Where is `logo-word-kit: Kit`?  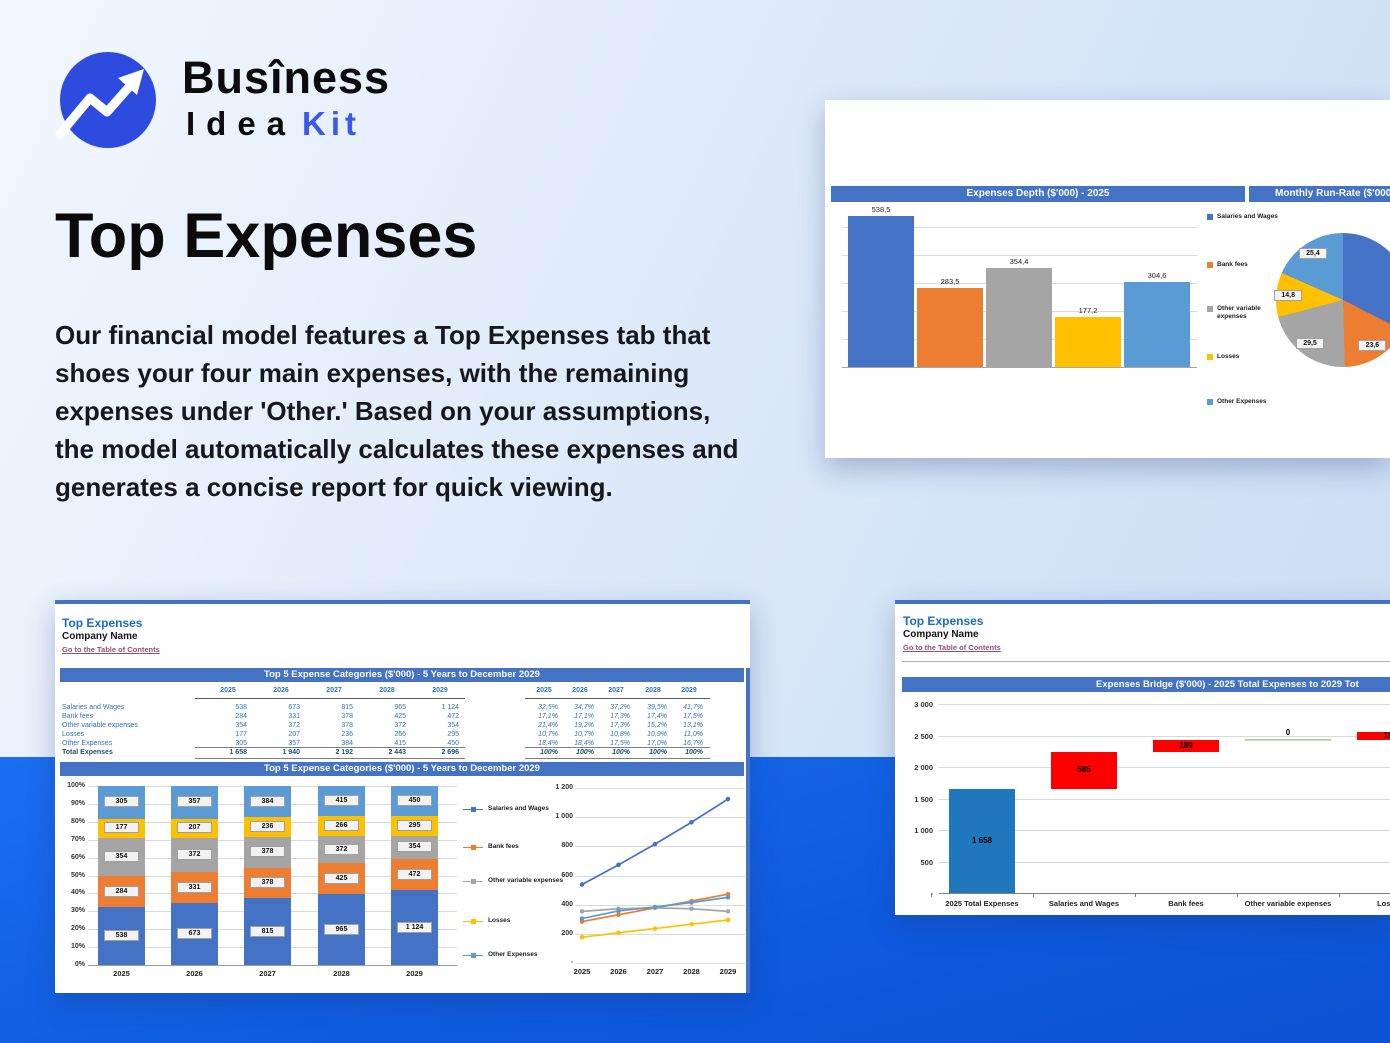 logo-word-kit: Kit is located at coordinates (332, 123).